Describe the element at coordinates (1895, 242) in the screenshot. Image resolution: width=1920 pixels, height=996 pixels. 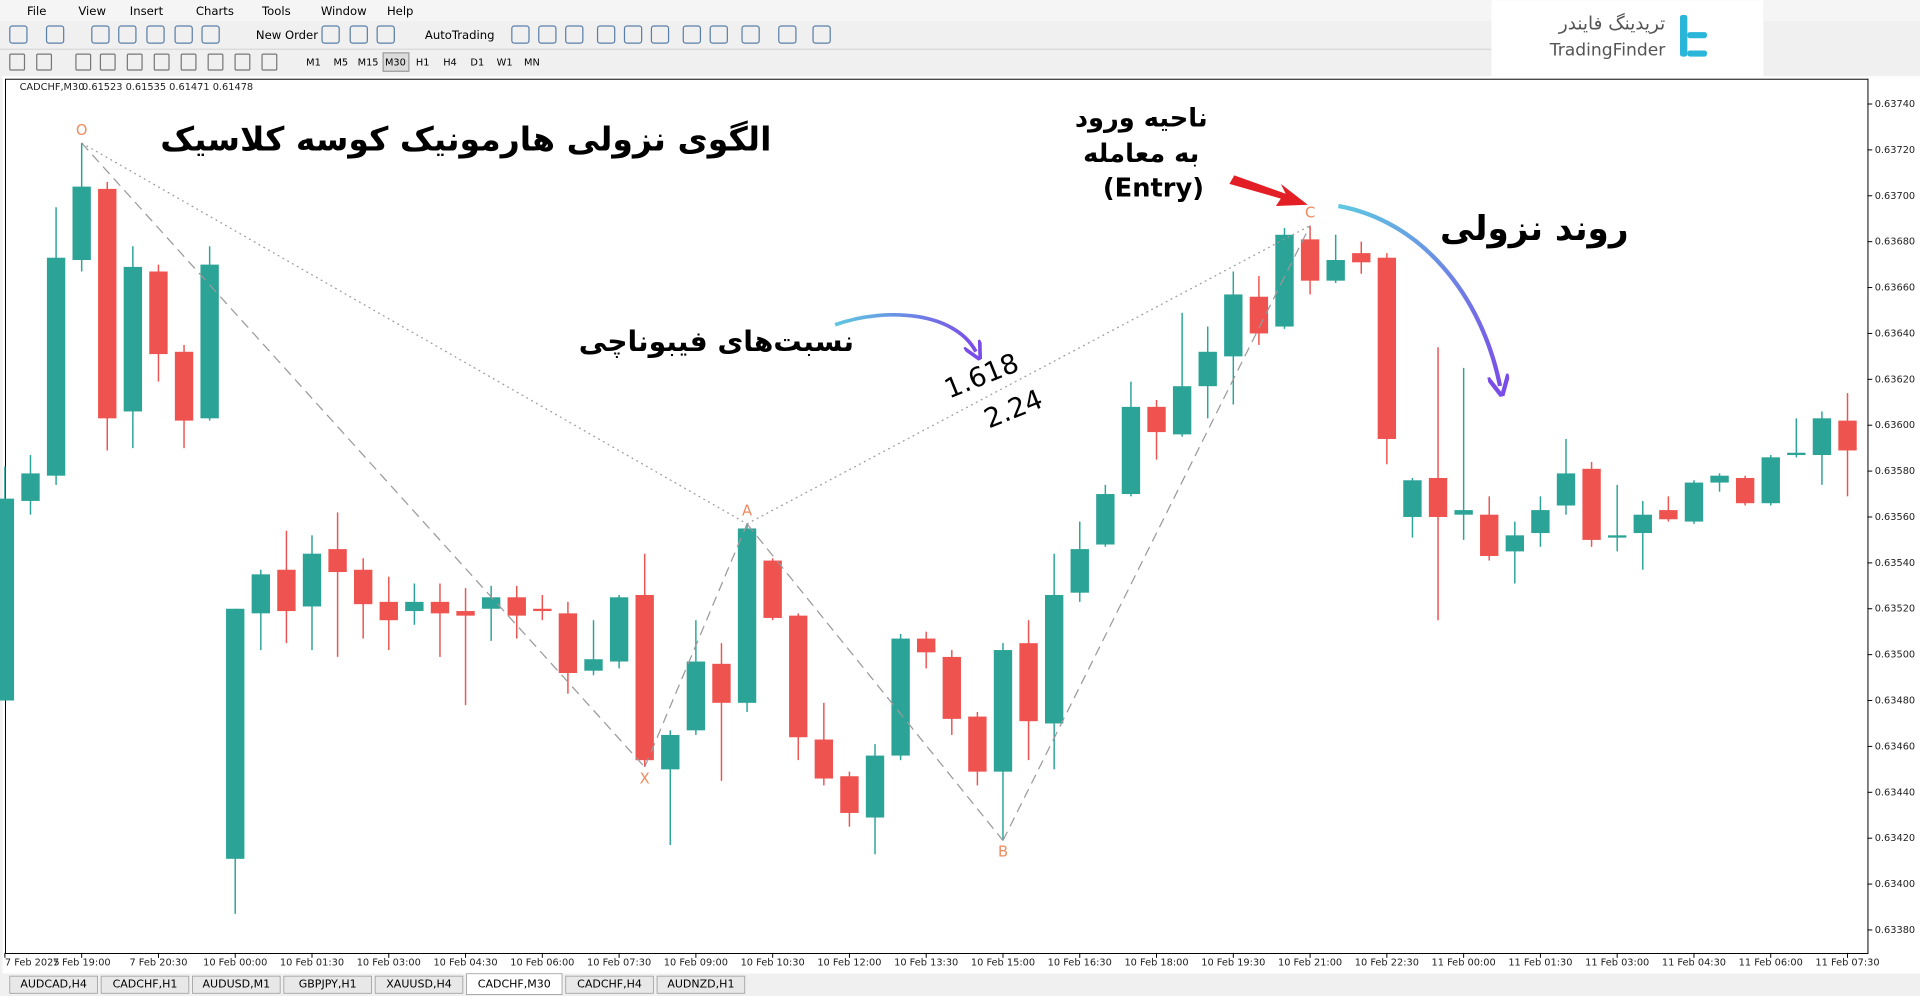
I see `y-tick-label: 0.63680` at that location.